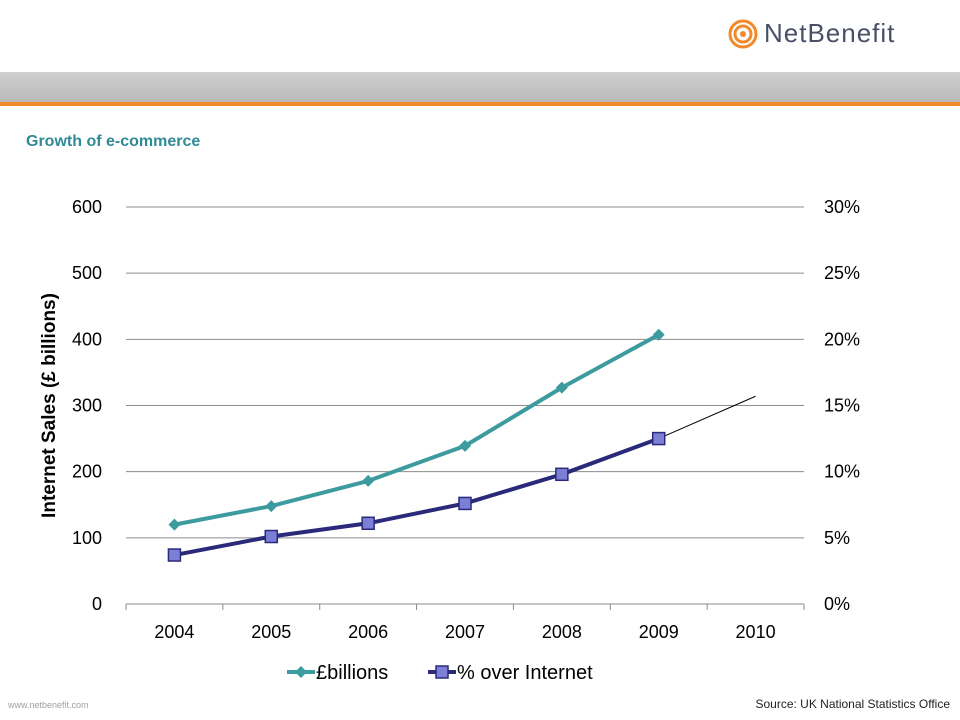 The image size is (960, 720). Describe the element at coordinates (97, 604) in the screenshot. I see `y-tick-label: 0` at that location.